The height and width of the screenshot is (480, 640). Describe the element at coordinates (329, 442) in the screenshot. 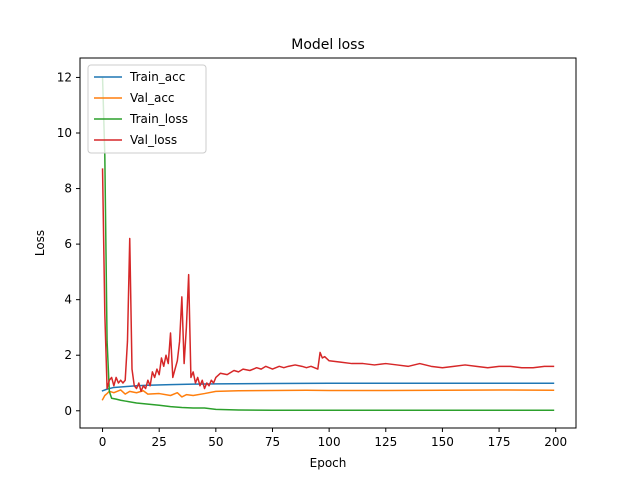

I see `x-tick-label: 100` at that location.